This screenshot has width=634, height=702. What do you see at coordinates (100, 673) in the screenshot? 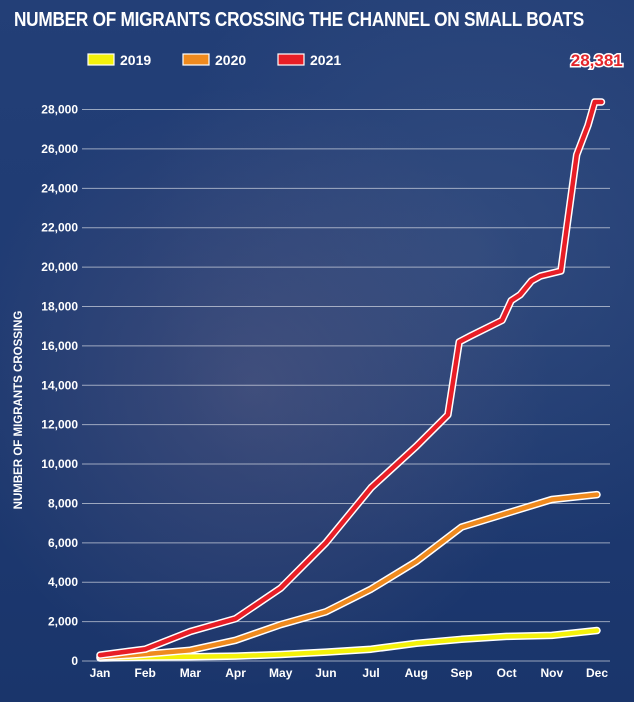
I see `x-tick-label: Jan` at bounding box center [100, 673].